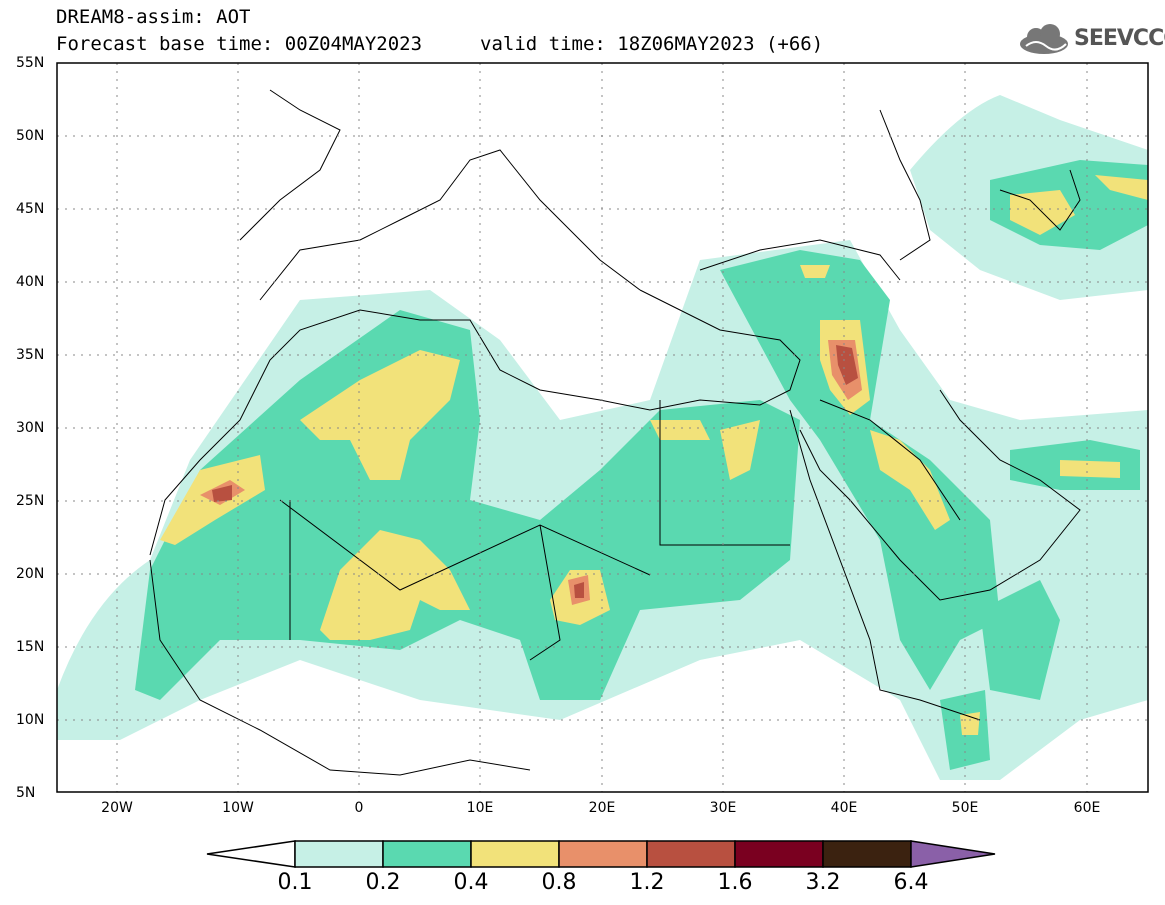  Describe the element at coordinates (30, 428) in the screenshot. I see `lat-label: 30N` at that location.